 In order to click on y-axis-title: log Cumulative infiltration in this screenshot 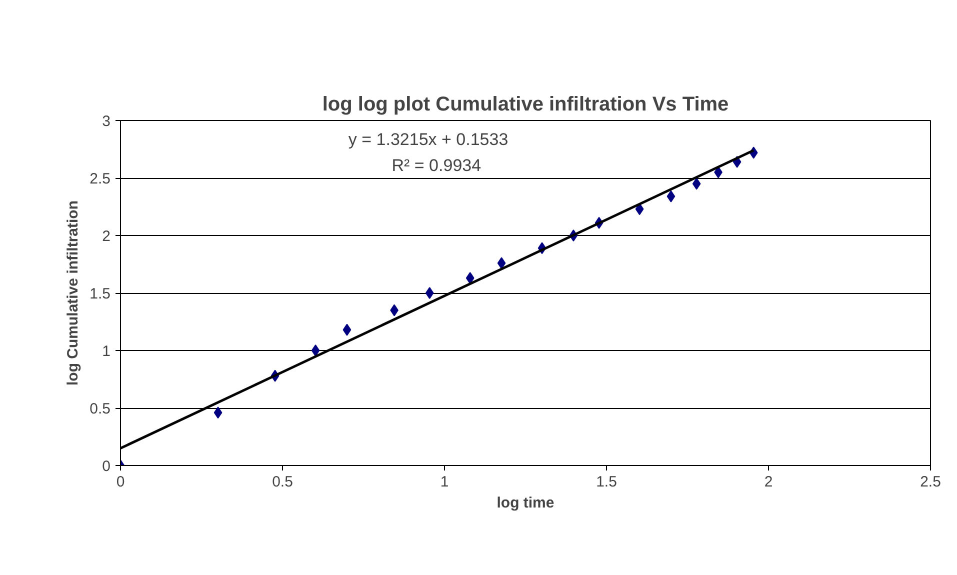, I will do `click(73, 293)`.